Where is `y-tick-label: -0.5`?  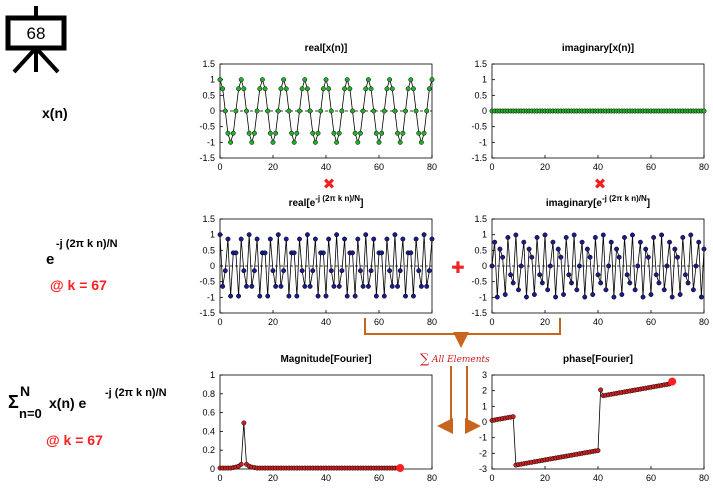
y-tick-label: -0.5 is located at coordinates (479, 282).